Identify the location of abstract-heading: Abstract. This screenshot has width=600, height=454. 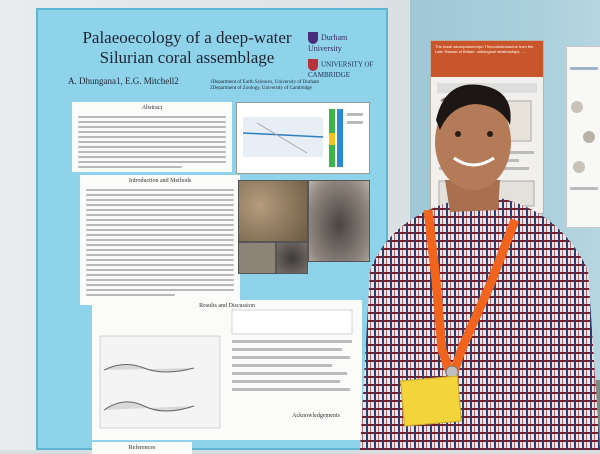
(152, 108).